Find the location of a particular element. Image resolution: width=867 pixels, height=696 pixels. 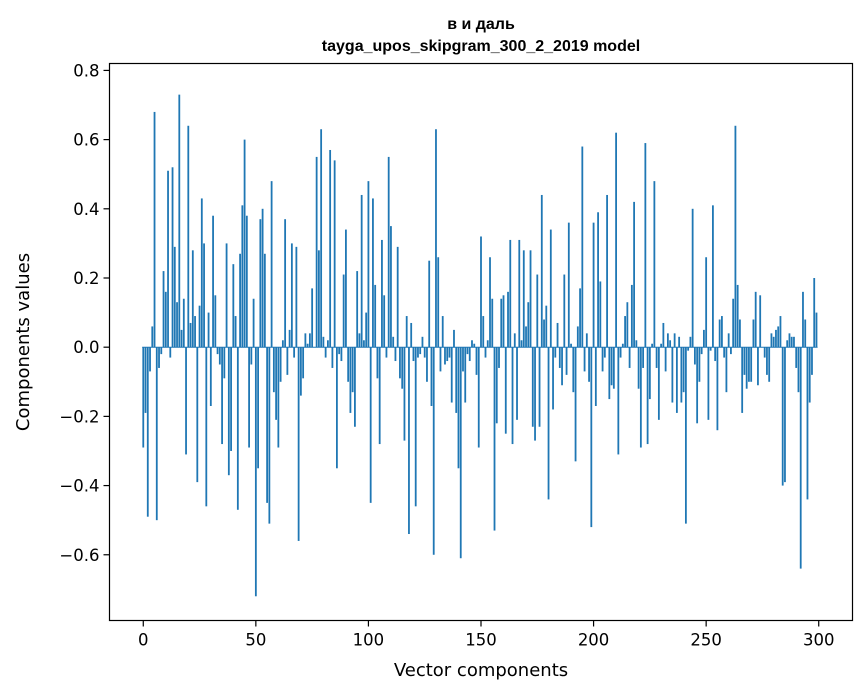

chart-title-line-2: tayga_upos_skipgram_300_2_2019 model is located at coordinates (481, 46).